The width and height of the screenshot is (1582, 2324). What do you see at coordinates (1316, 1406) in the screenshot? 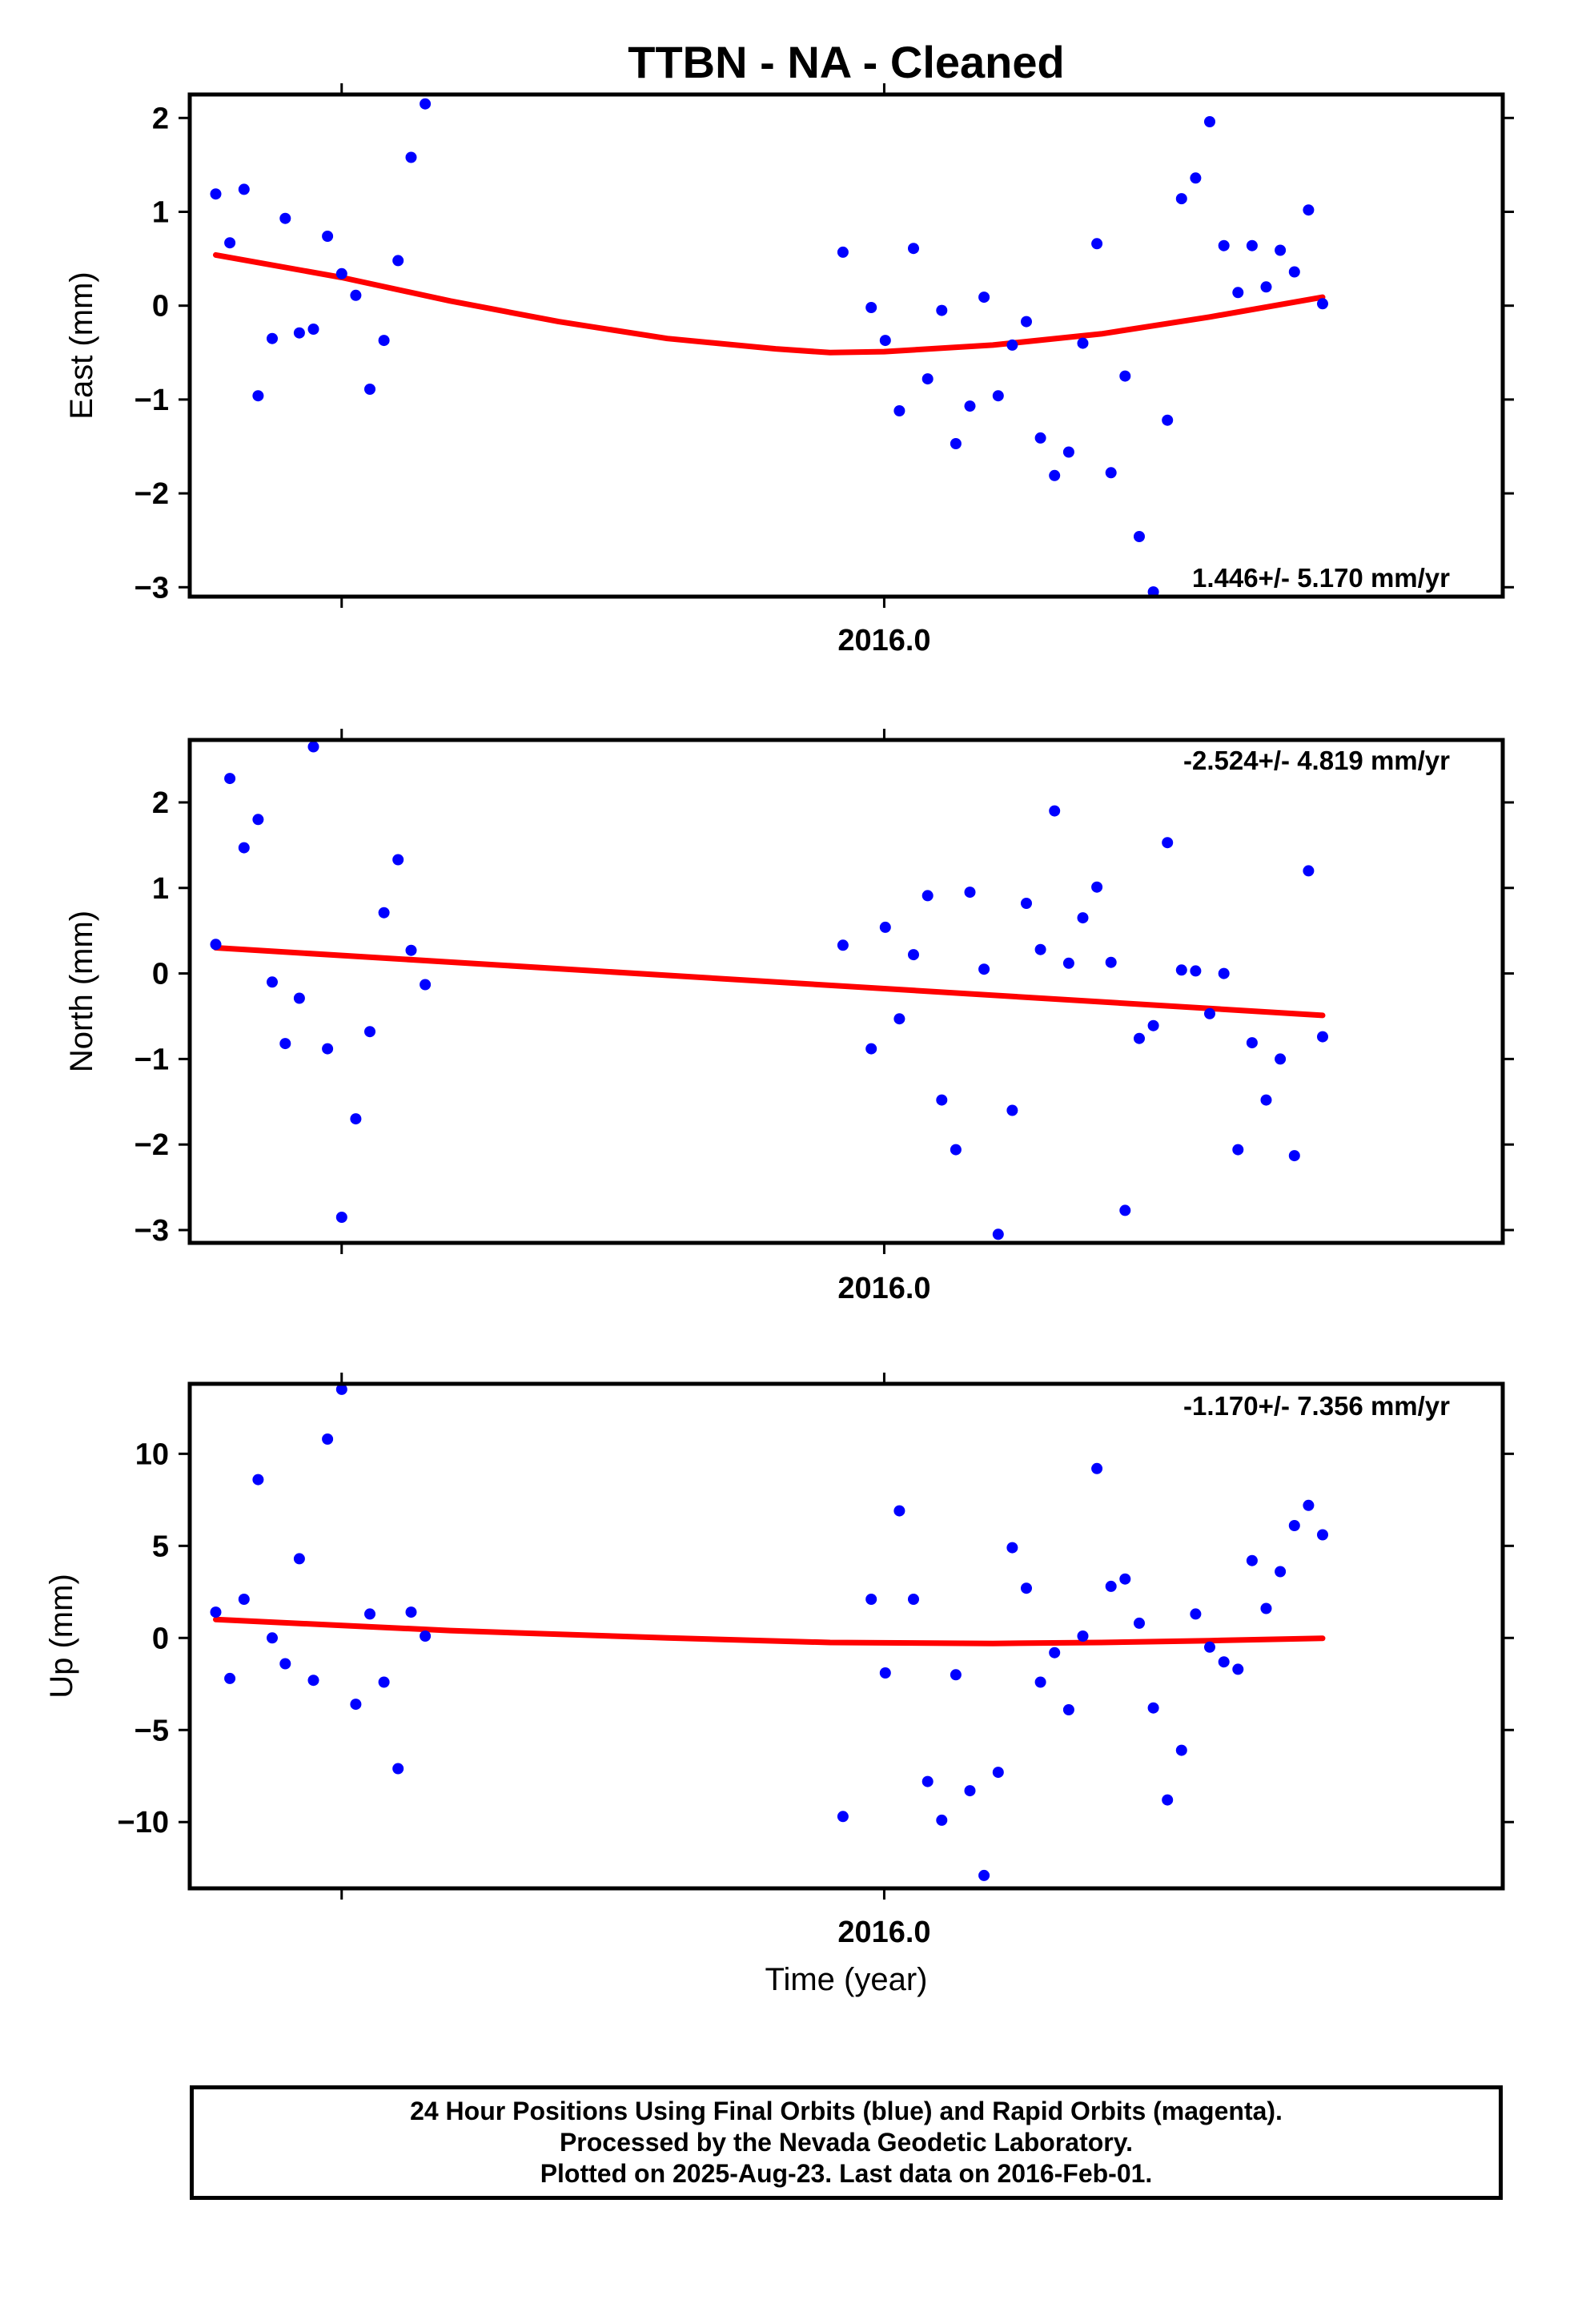
I see `up-rate-label: -1.170+/- 7.356 mm/yr` at bounding box center [1316, 1406].